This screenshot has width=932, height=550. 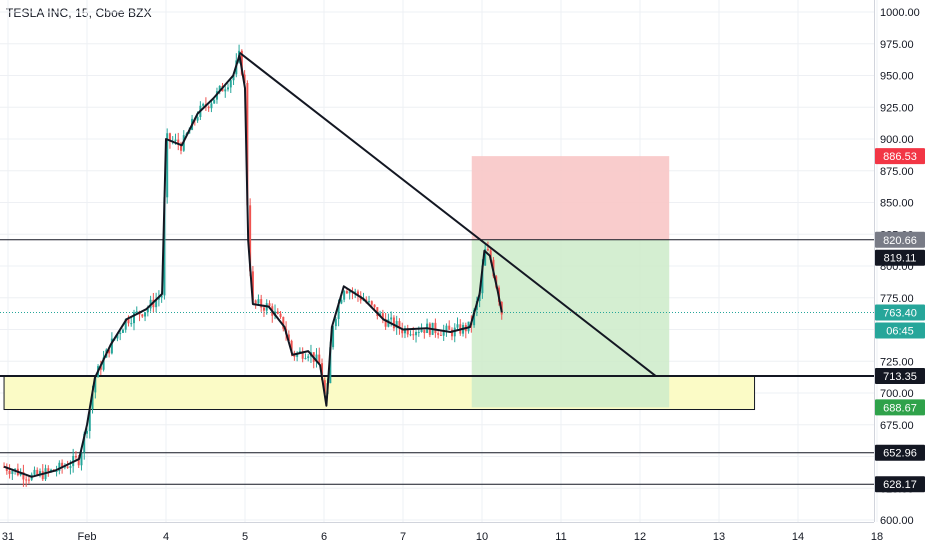 I want to click on time-tick-label: 5, so click(x=245, y=537).